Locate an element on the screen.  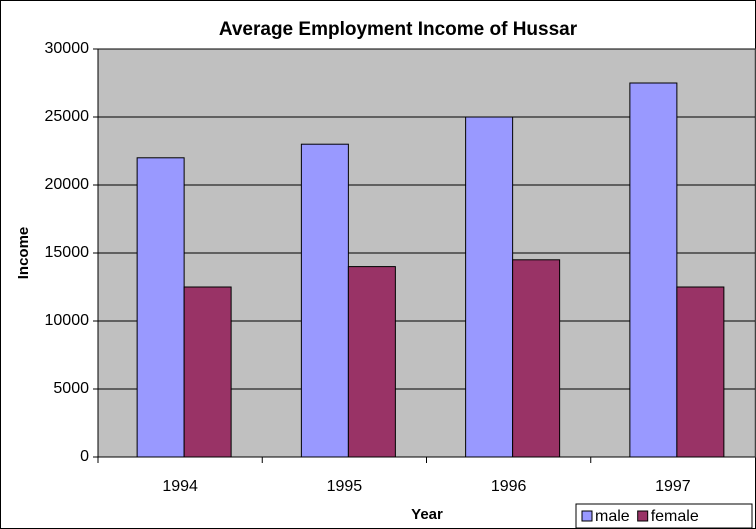
x-tick-label: 1997 is located at coordinates (673, 486).